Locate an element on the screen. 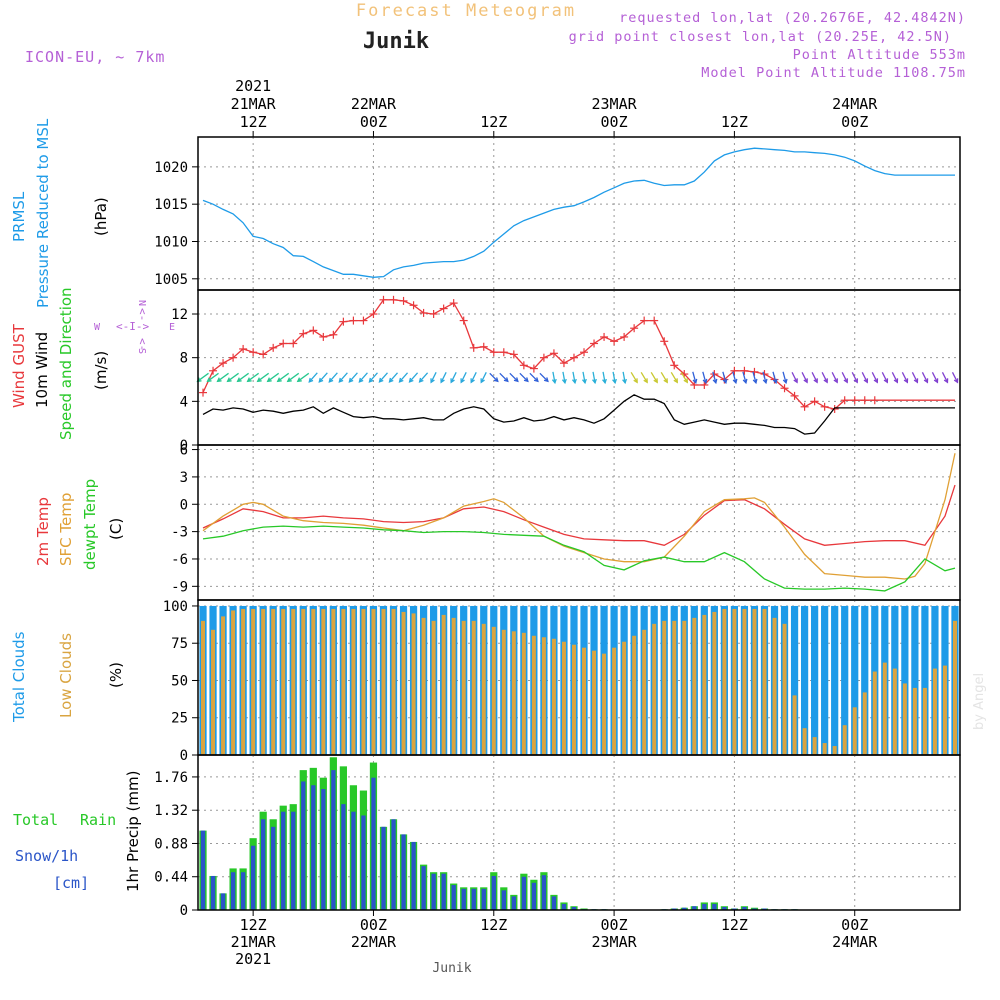 The image size is (1000, 1000). time-label-top: 23MAR is located at coordinates (615, 104).